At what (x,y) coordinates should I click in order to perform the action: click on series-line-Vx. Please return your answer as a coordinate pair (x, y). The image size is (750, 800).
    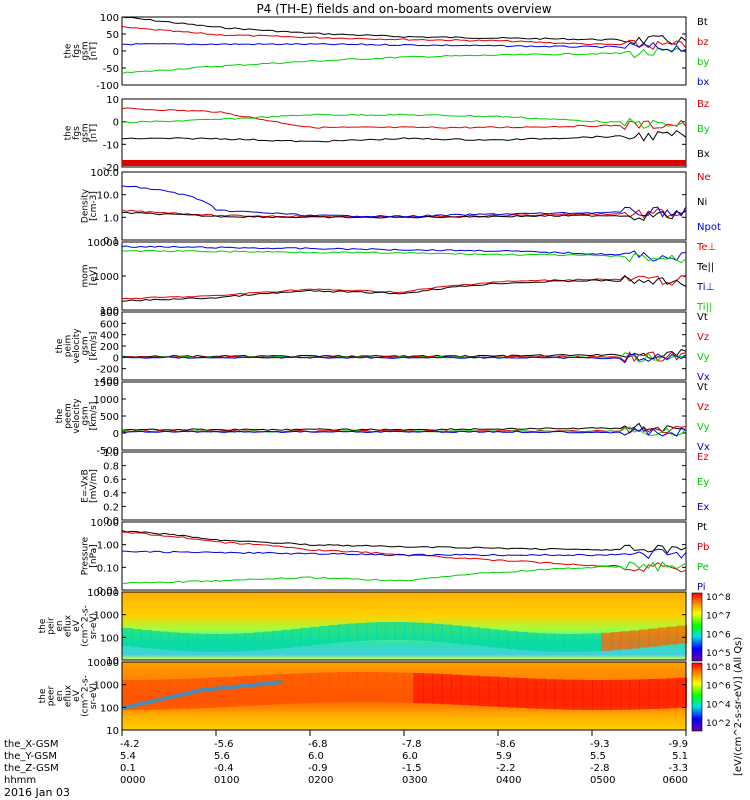
    Looking at the image, I should click on (404, 358).